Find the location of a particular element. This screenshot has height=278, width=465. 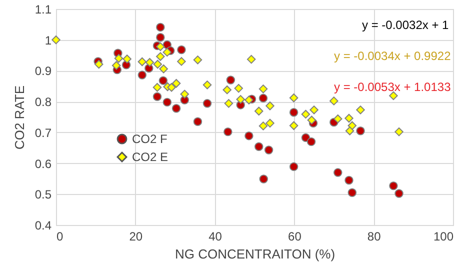

y-tick-label: 0.8 is located at coordinates (43, 102).